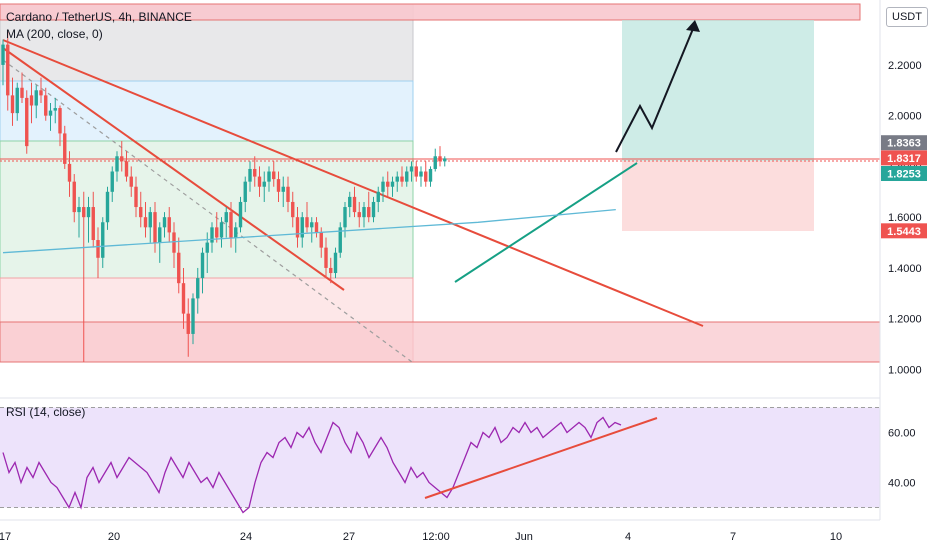 The image size is (932, 550). What do you see at coordinates (904, 231) in the screenshot?
I see `price-badge: 1.5443` at bounding box center [904, 231].